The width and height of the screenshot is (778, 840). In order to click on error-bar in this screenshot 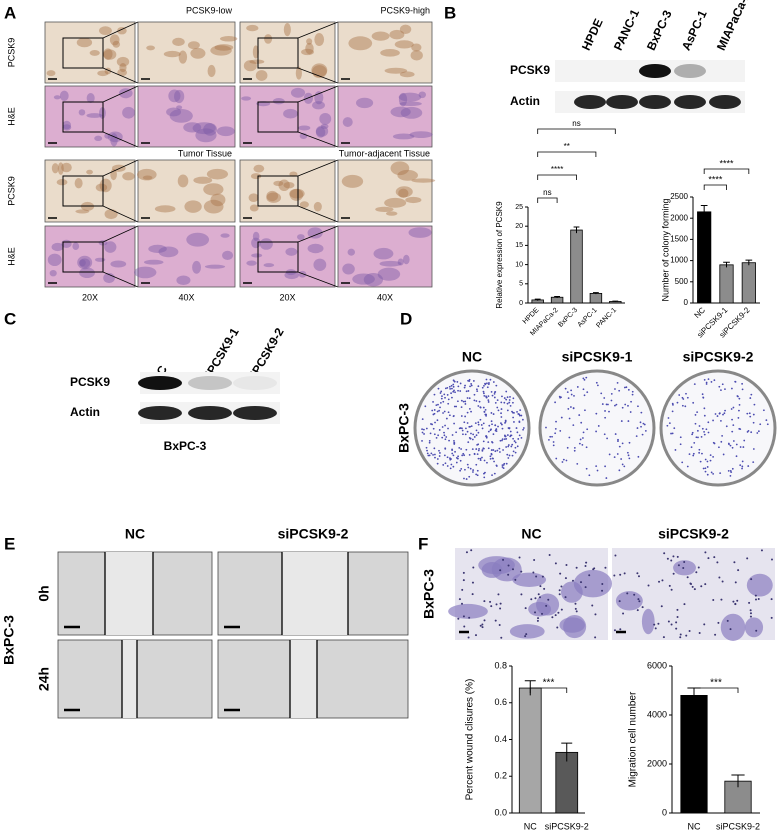, I will do `click(615, 301)`.